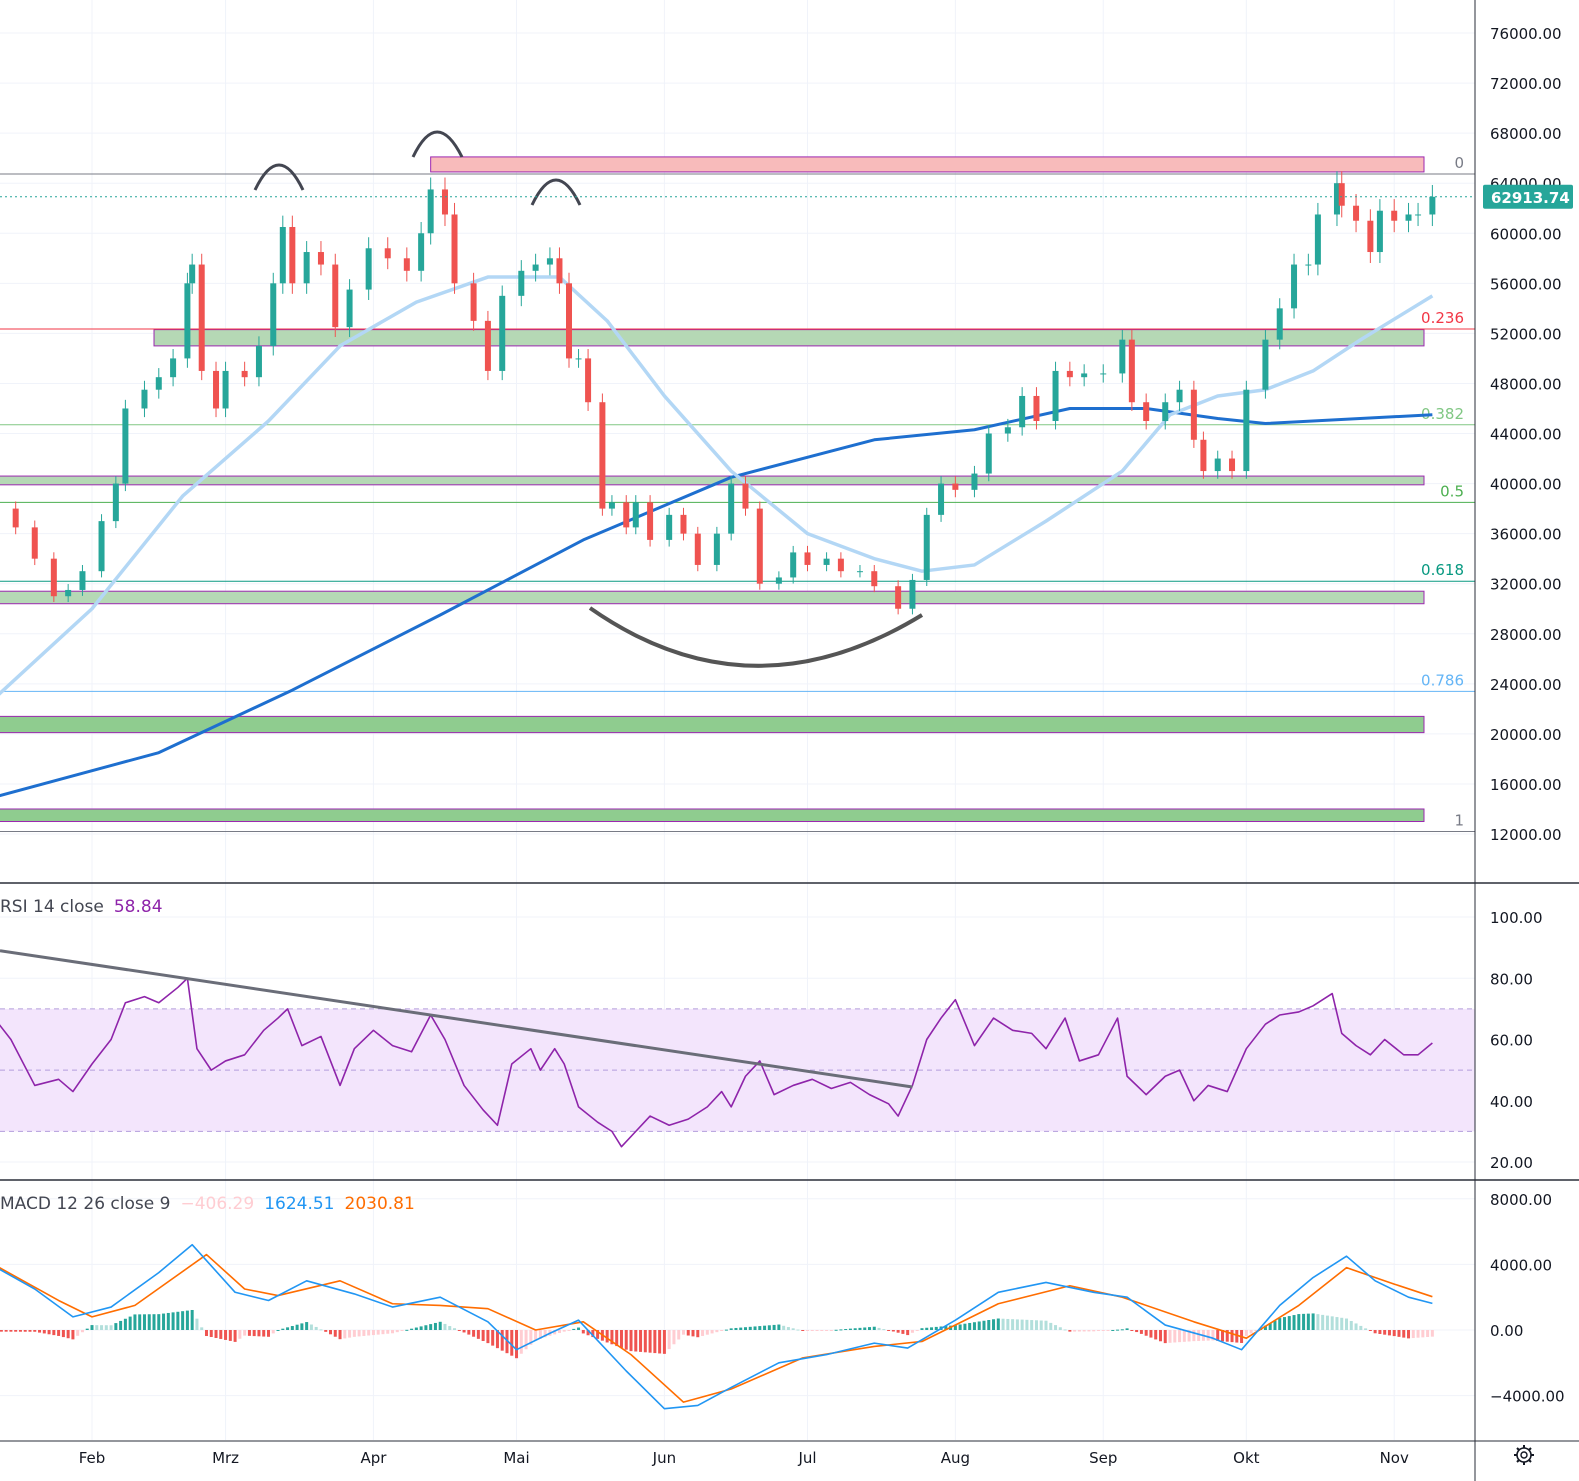 Image resolution: width=1579 pixels, height=1481 pixels. Describe the element at coordinates (1521, 1200) in the screenshot. I see `macd-tick-label: 8000.00` at that location.